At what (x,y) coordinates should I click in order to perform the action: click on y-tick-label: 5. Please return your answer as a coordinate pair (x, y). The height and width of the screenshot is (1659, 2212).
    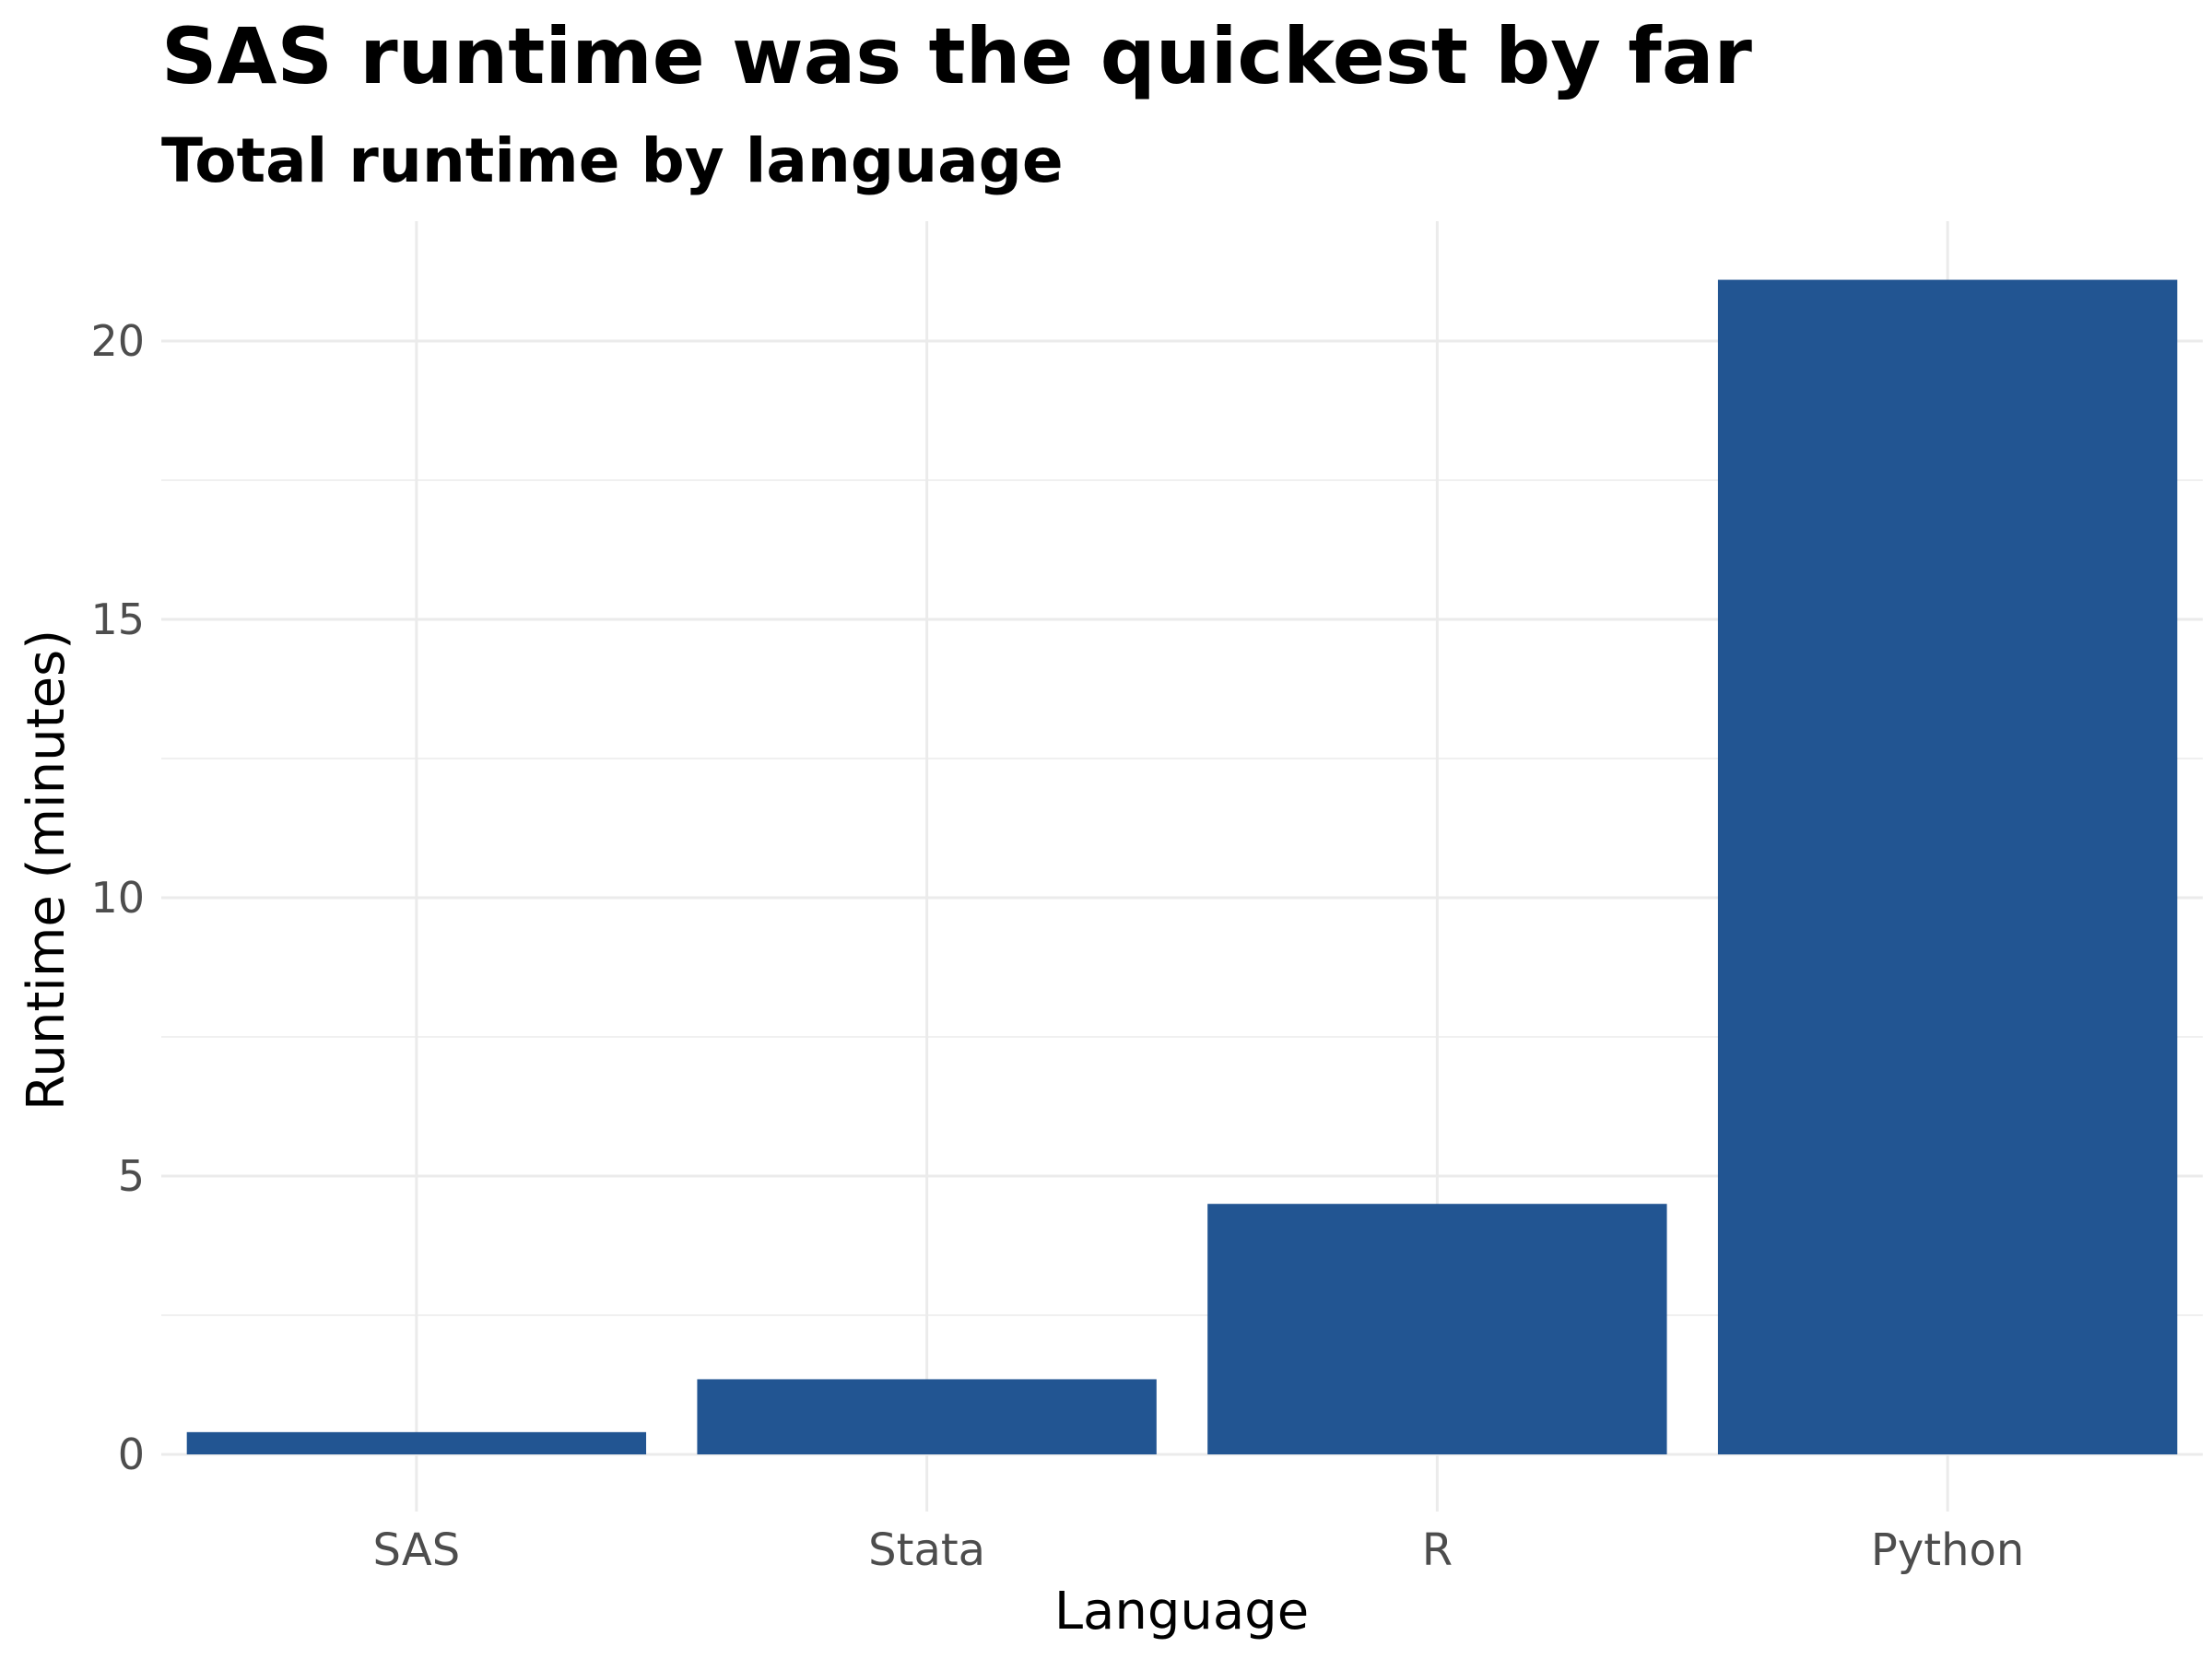
    Looking at the image, I should click on (131, 1176).